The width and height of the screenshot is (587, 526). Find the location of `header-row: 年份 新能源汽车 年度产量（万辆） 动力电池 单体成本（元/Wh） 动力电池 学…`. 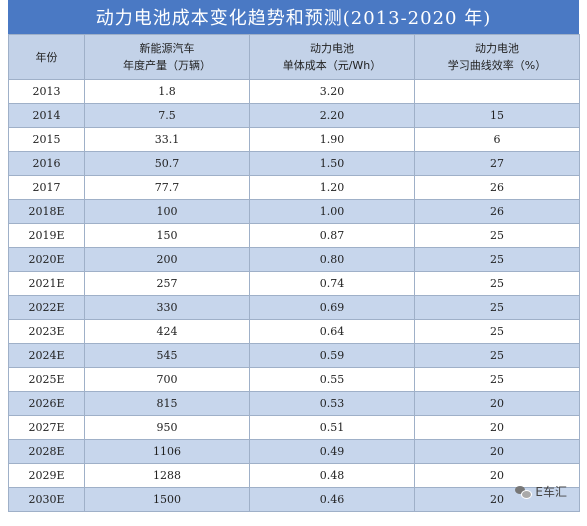

header-row: 年份 新能源汽车 年度产量（万辆） 动力电池 单体成本（元/Wh） 动力电池 学… is located at coordinates (294, 57).